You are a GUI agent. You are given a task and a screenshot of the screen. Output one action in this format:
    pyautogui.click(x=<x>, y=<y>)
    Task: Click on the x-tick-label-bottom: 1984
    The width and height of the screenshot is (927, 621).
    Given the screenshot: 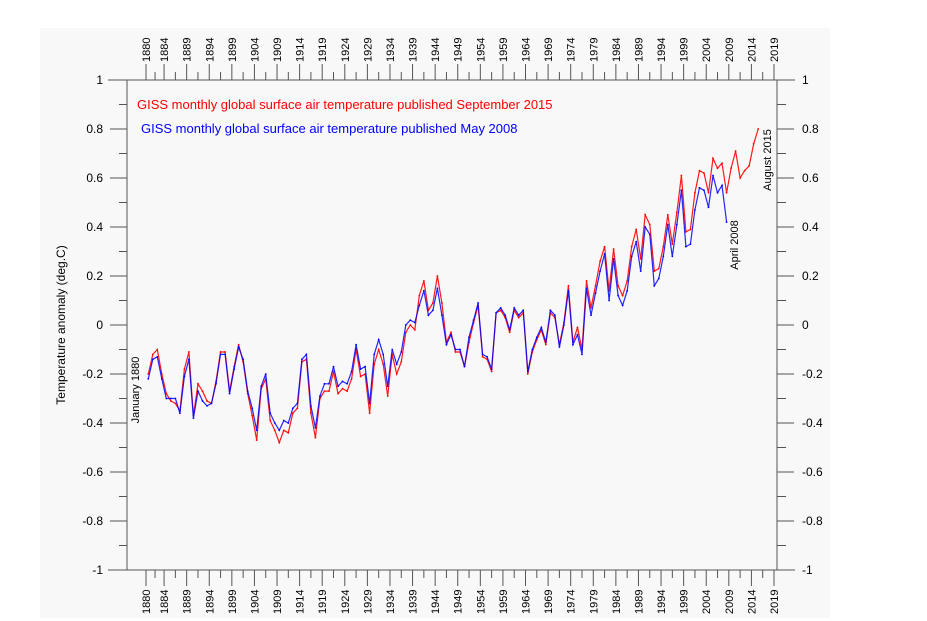 What is the action you would take?
    pyautogui.click(x=617, y=602)
    